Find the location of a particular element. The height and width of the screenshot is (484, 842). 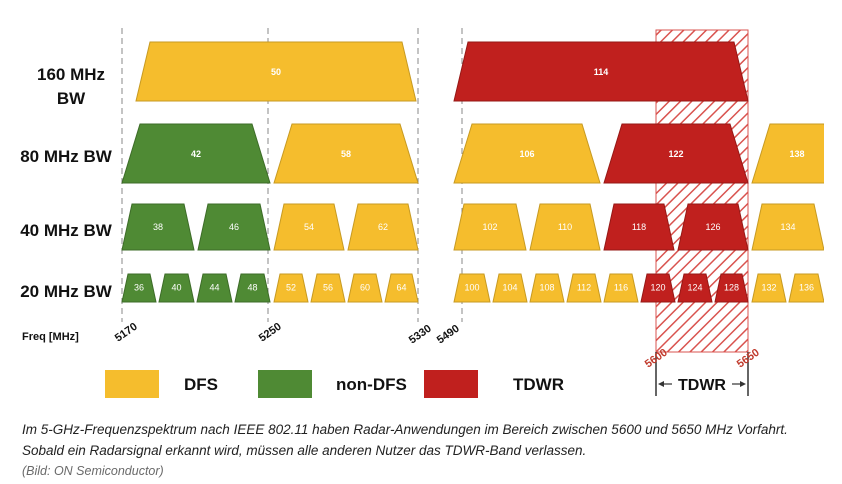

legend-swatch-tdwr is located at coordinates (451, 384).